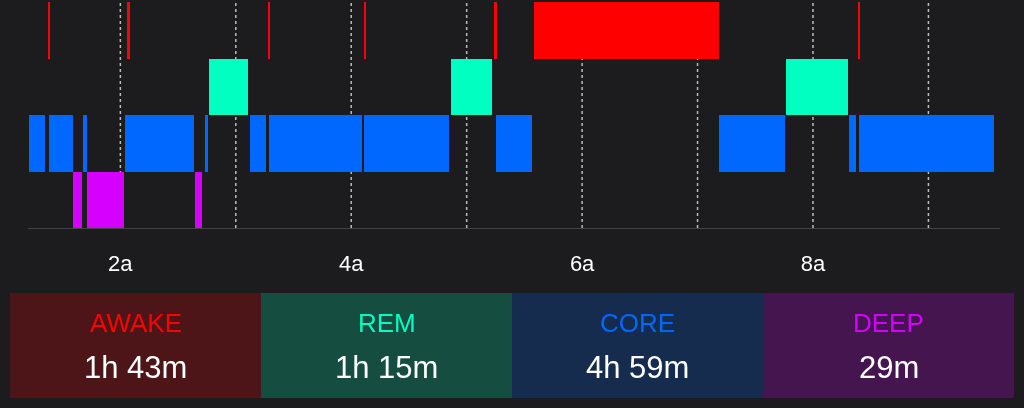  I want to click on text: 1h 15m, so click(387, 367).